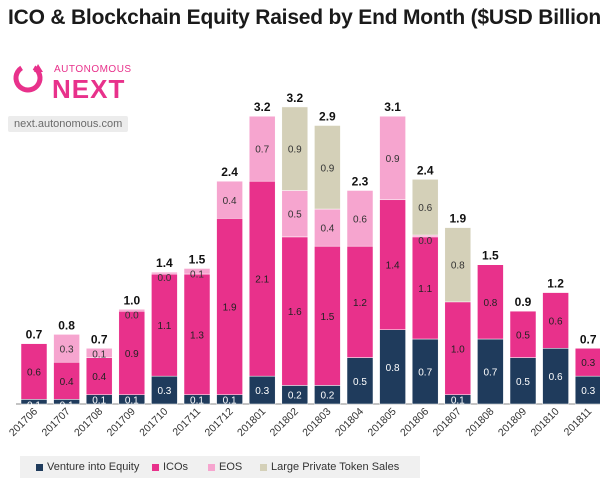 The width and height of the screenshot is (600, 485). What do you see at coordinates (229, 199) in the screenshot?
I see `bar-segment-201712-s2` at bounding box center [229, 199].